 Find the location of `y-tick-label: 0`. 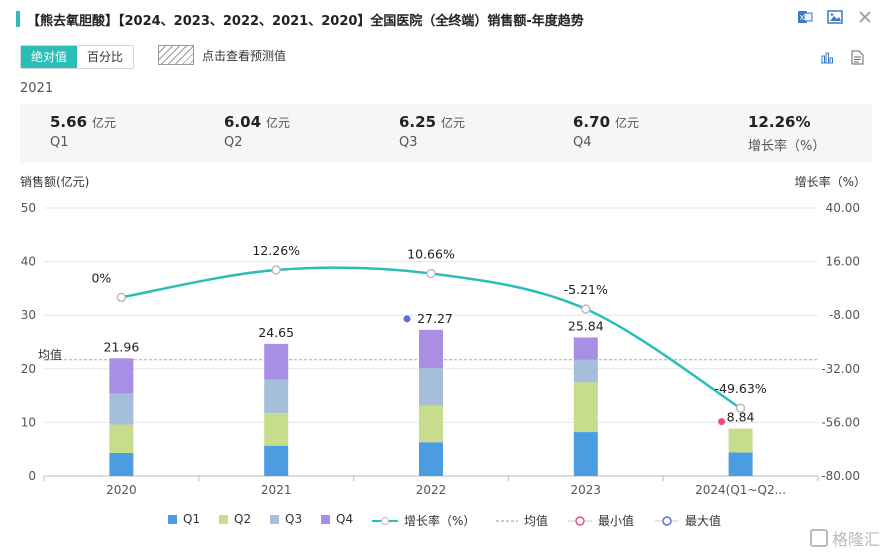

y-tick-label: 0 is located at coordinates (32, 476).